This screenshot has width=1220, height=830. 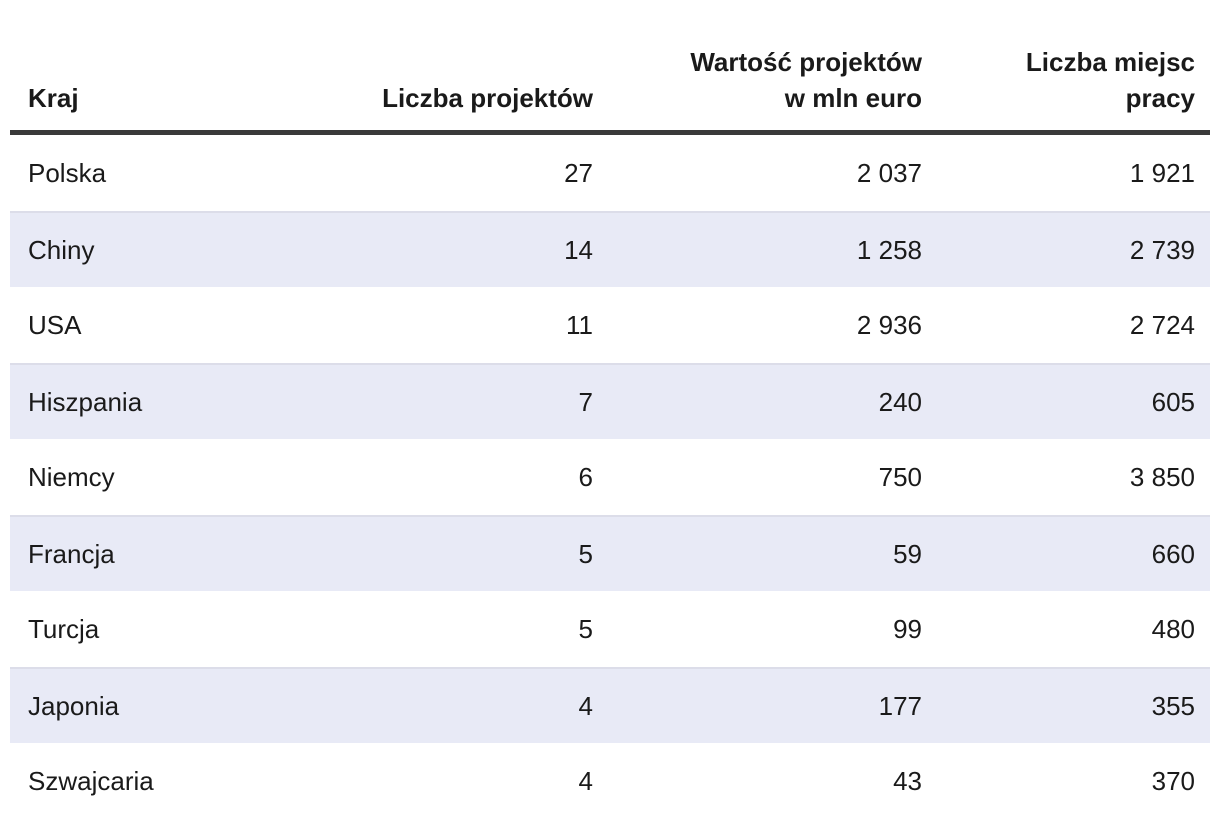 What do you see at coordinates (610, 401) in the screenshot?
I see `table-row: Hiszpania 7 240 605` at bounding box center [610, 401].